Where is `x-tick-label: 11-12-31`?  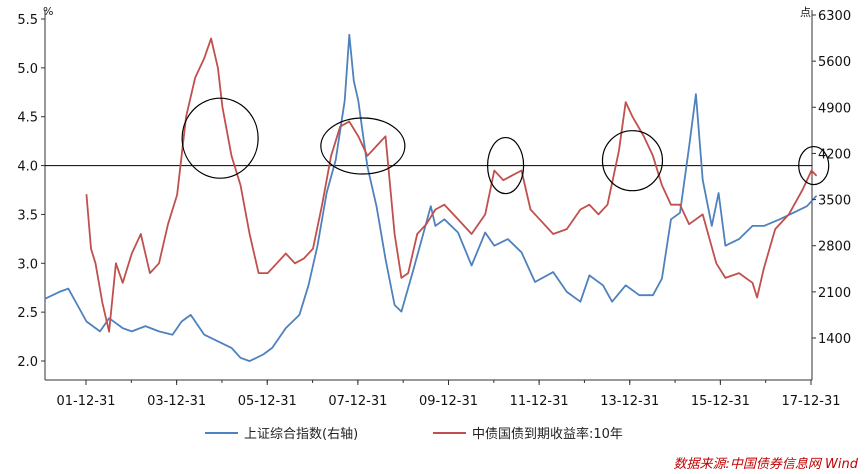
x-tick-label: 11-12-31 is located at coordinates (539, 401).